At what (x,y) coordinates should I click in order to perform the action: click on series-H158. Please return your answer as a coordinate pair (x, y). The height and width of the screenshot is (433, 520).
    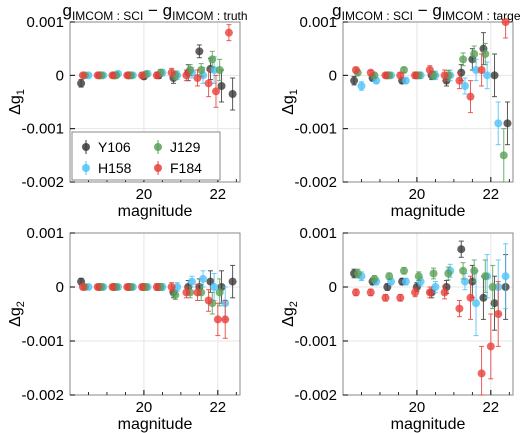
    Looking at the image, I should click on (157, 295).